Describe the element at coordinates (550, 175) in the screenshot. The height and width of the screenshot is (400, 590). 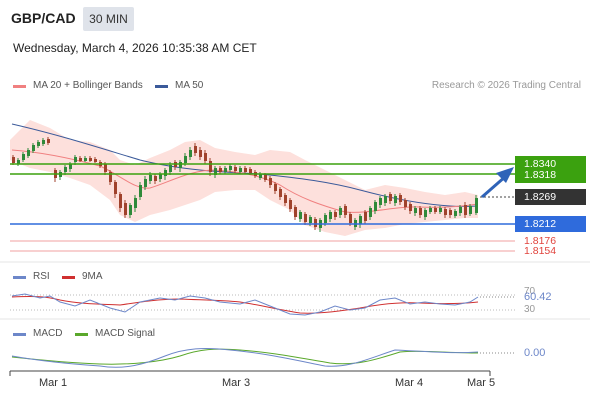
I see `resistance-label-2: 1.8318` at that location.